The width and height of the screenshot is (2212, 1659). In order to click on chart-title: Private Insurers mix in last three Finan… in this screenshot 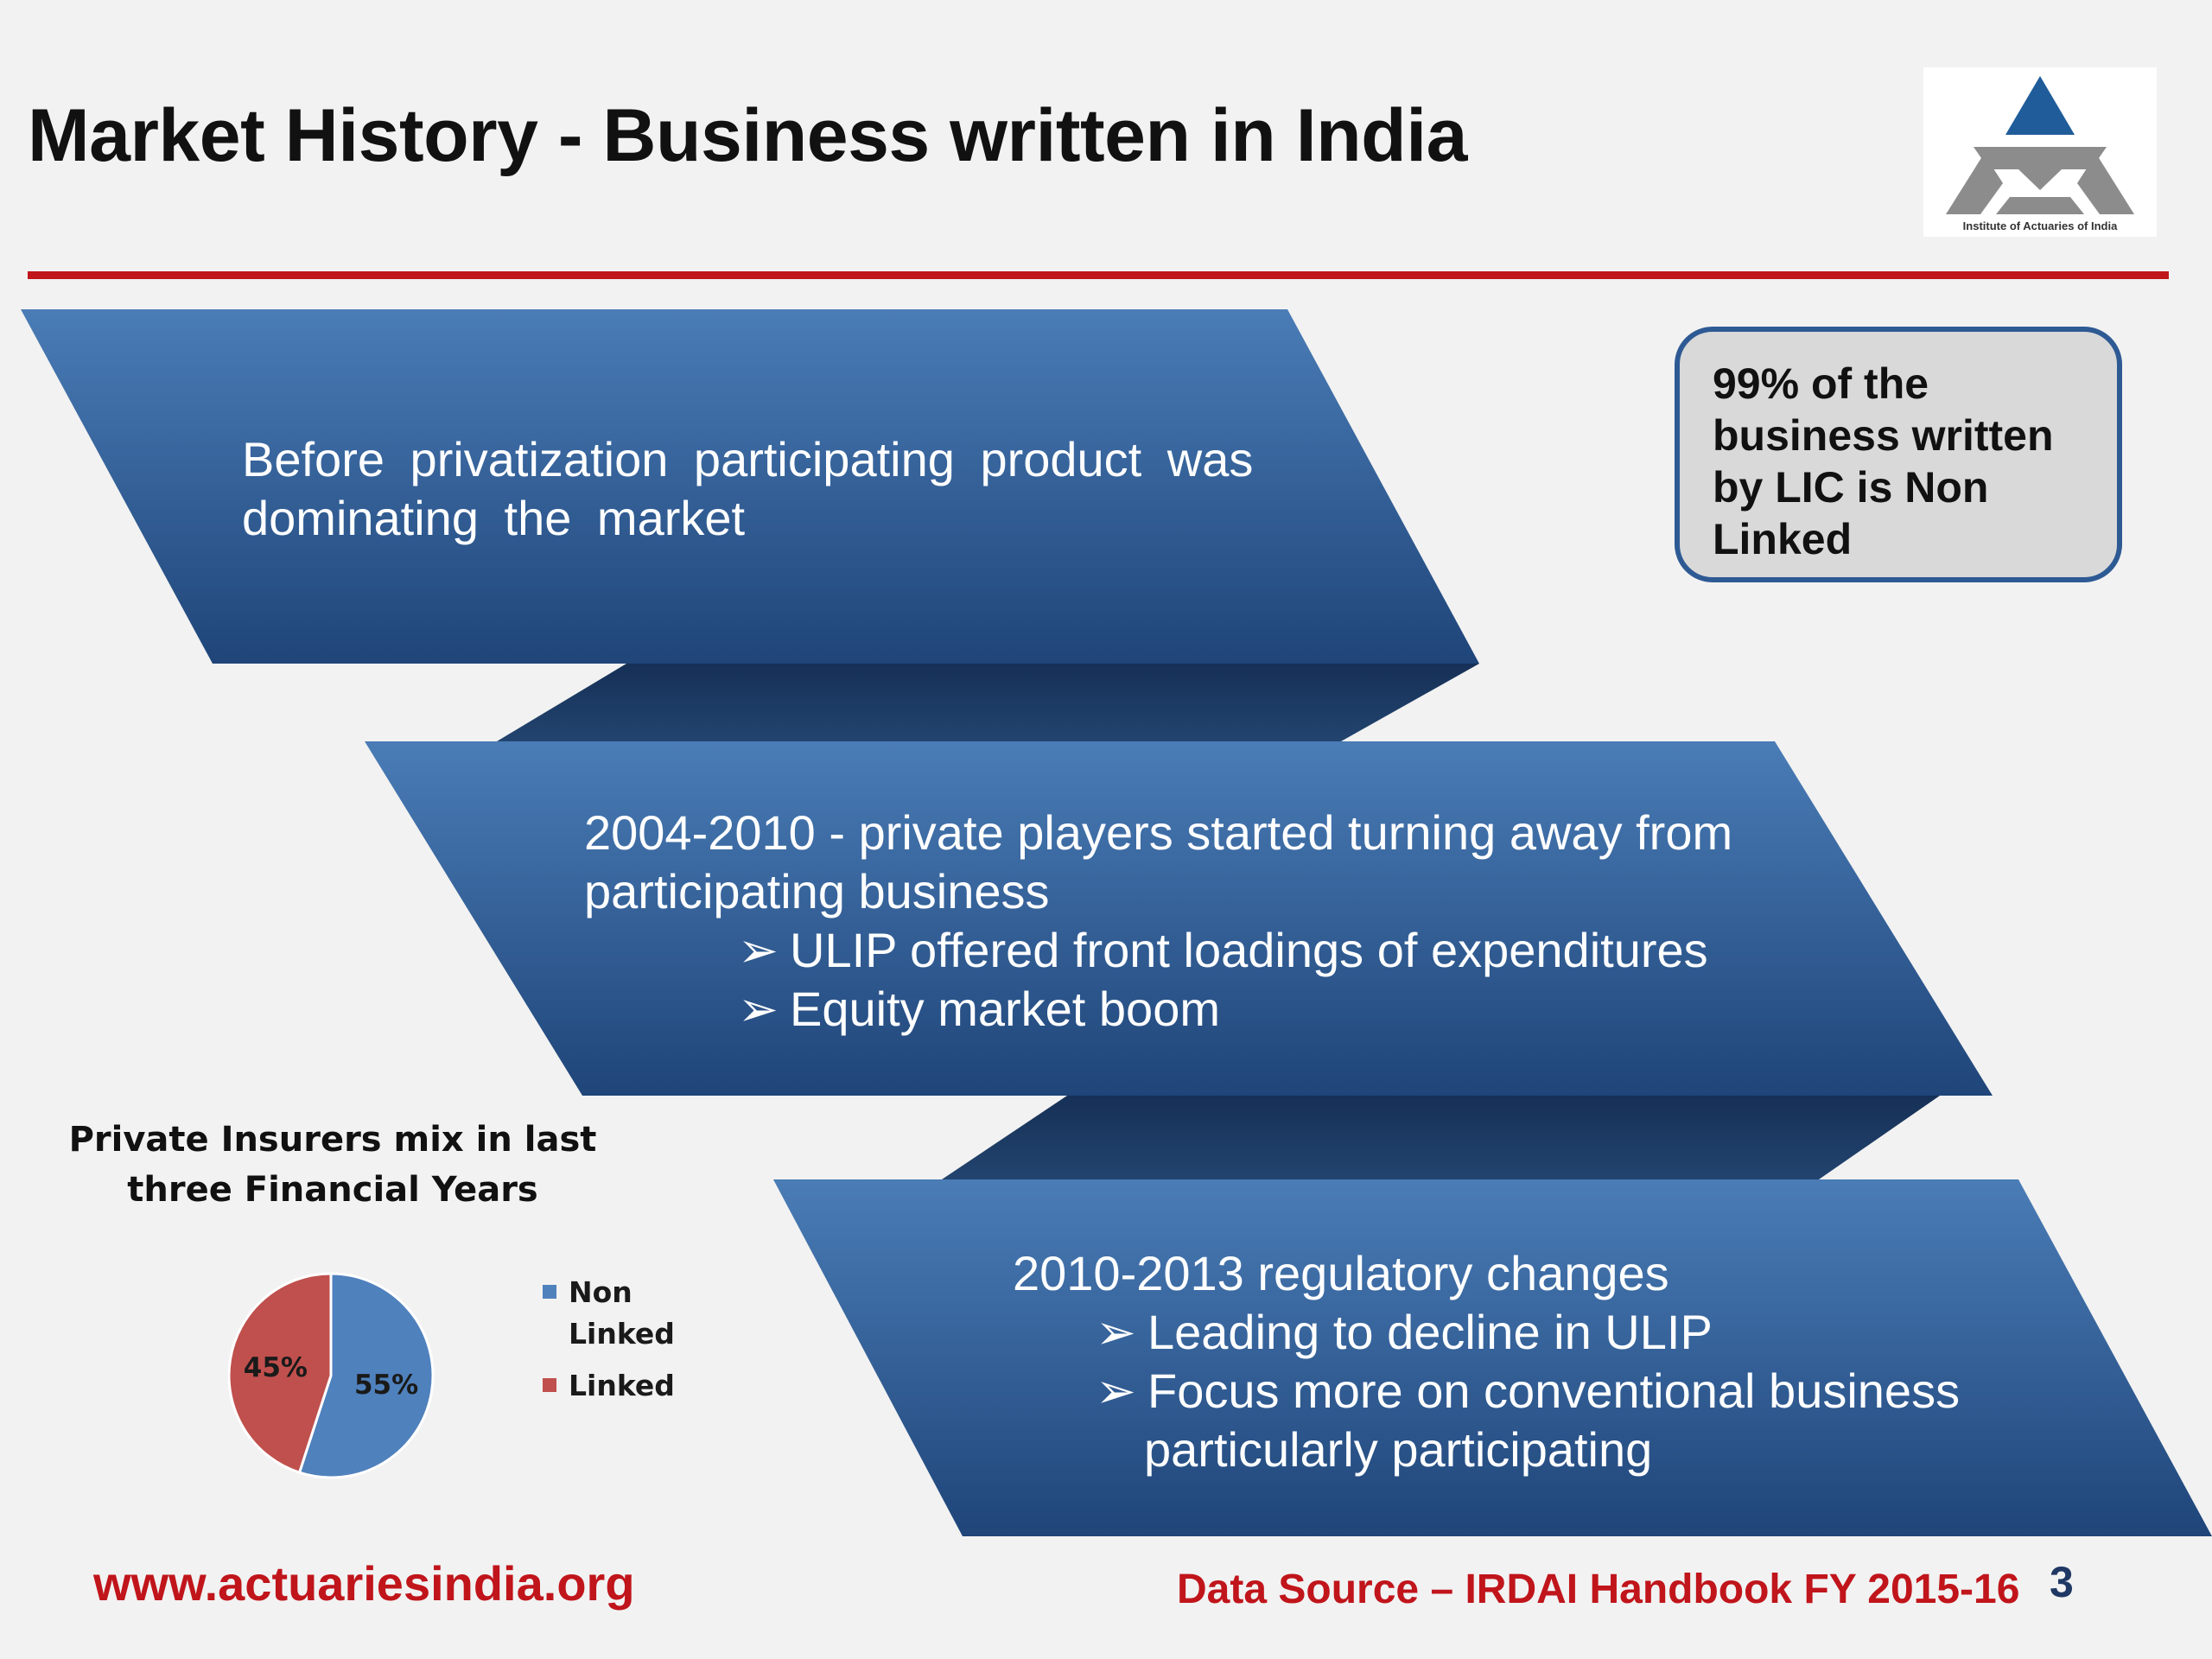, I will do `click(332, 1165)`.